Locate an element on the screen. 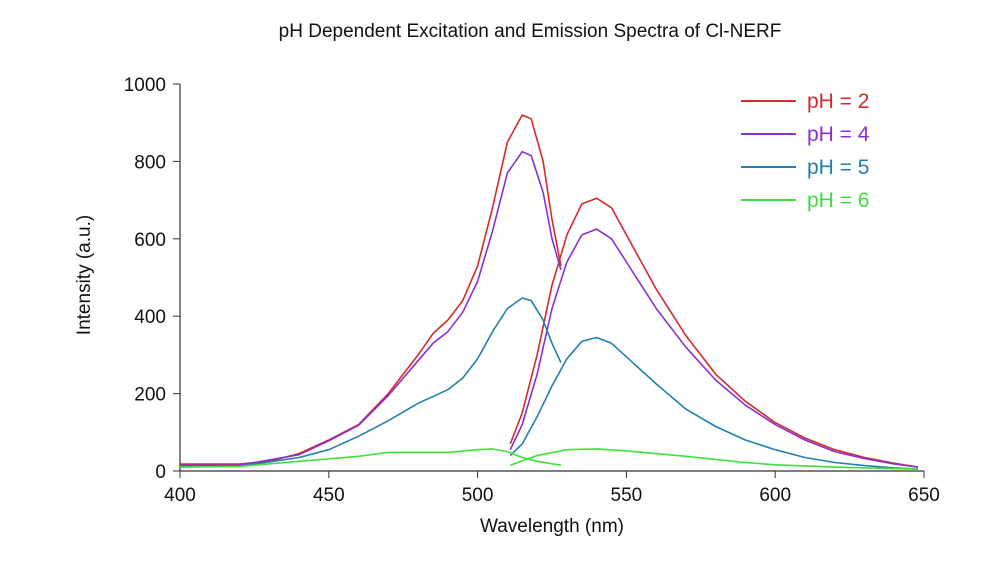 This screenshot has width=999, height=574. x-tick-label: 600 is located at coordinates (775, 495).